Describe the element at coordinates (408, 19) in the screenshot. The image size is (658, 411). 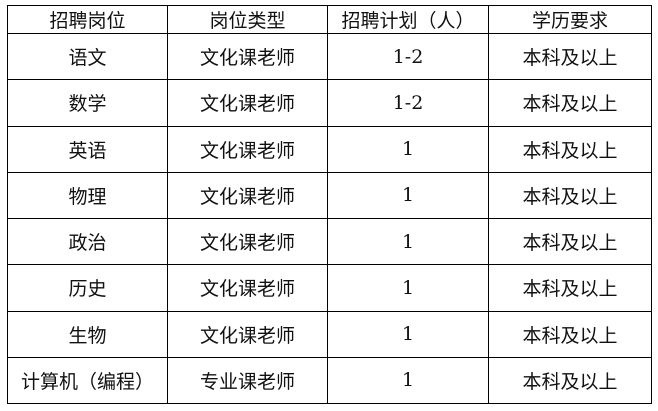
I see `header-hiring-count: 招聘计划（人）` at that location.